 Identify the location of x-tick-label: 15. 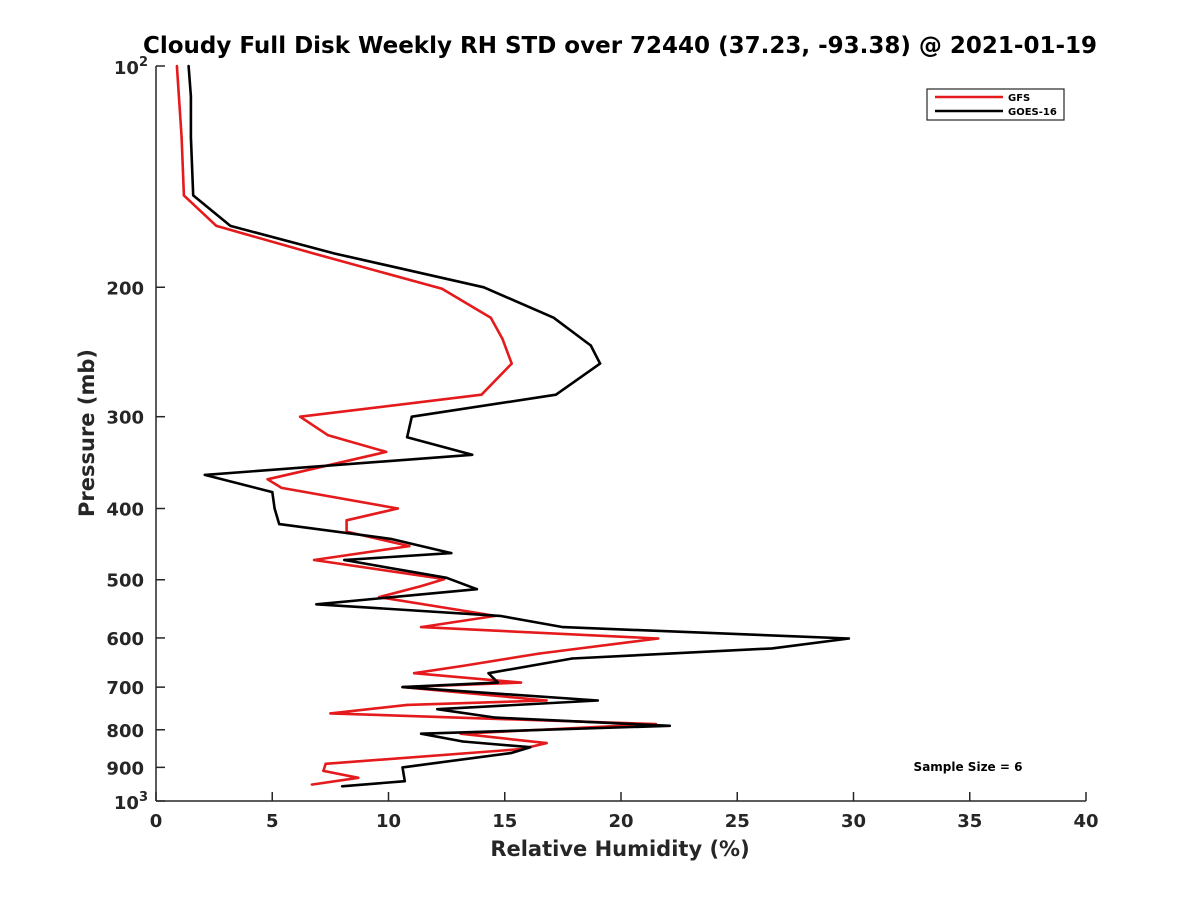
(504, 821).